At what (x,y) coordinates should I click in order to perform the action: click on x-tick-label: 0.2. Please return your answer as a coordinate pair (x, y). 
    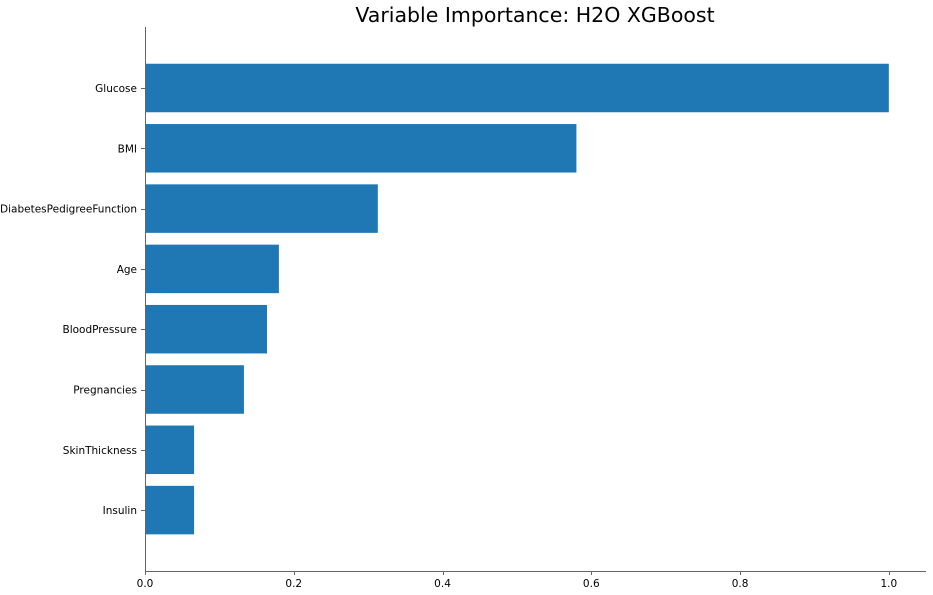
    Looking at the image, I should click on (293, 584).